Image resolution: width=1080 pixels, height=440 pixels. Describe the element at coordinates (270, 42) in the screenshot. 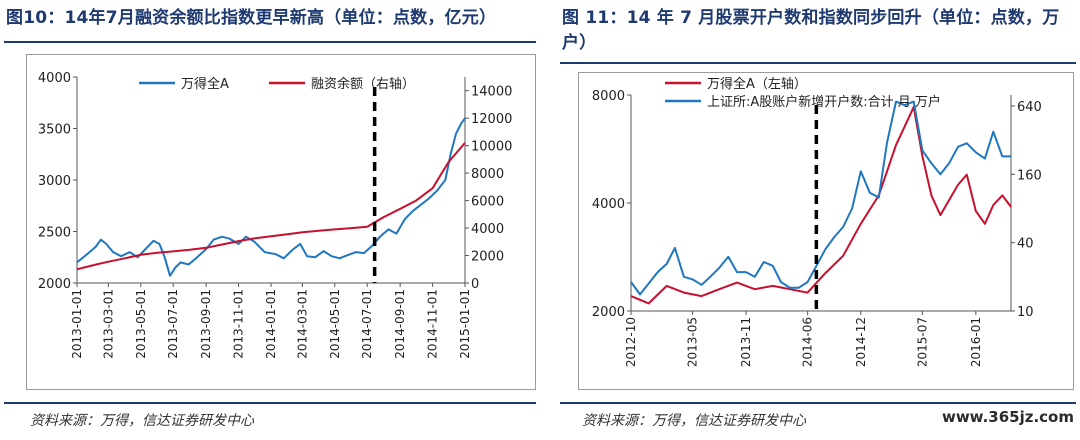

I see `figure-10-title-rule` at that location.